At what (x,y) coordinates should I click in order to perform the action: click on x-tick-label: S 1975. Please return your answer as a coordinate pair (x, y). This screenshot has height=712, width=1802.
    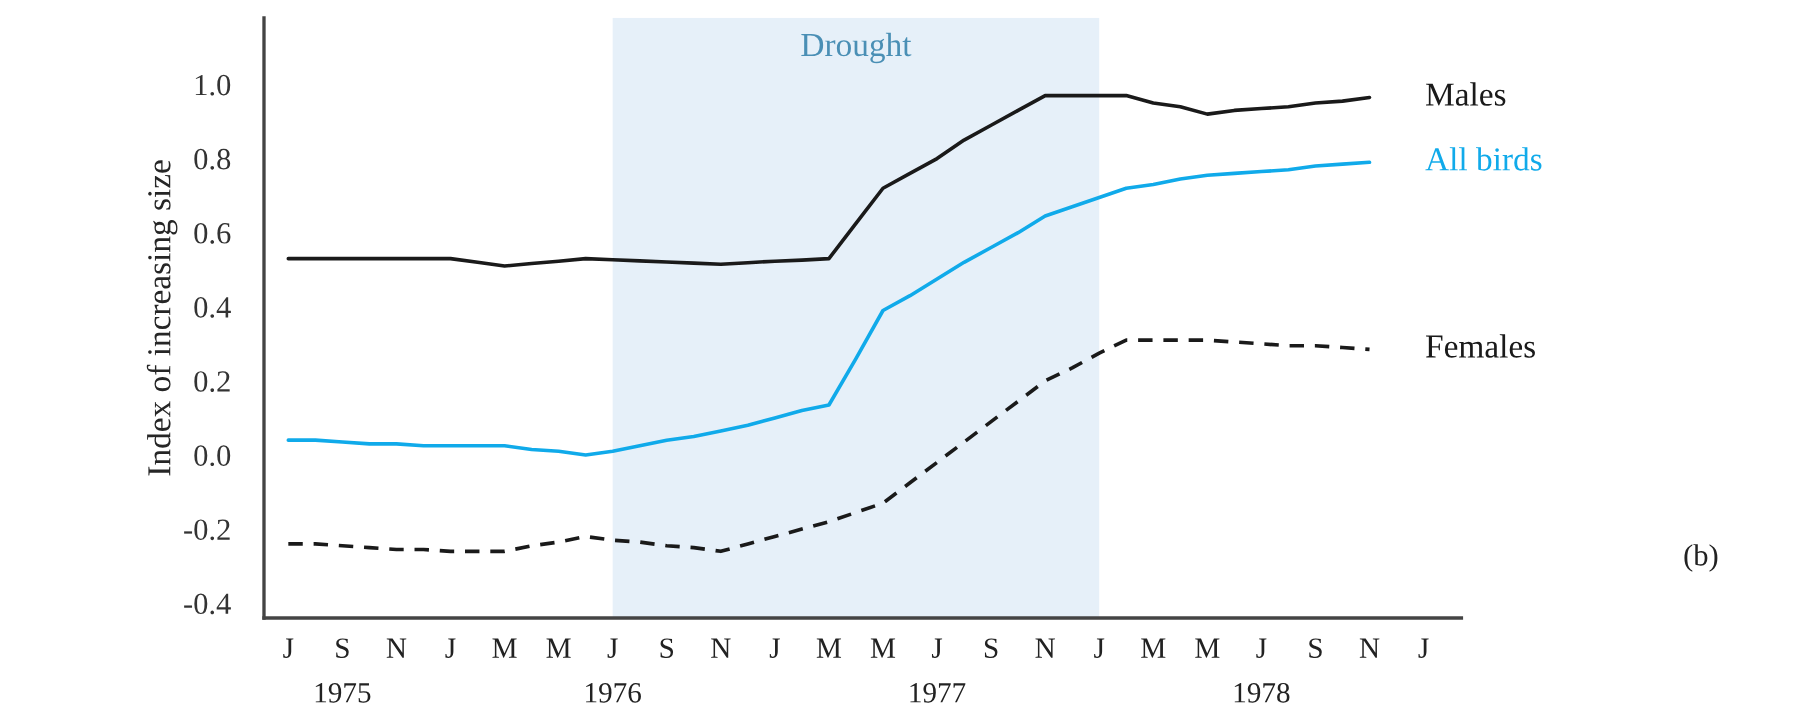
    Looking at the image, I should click on (343, 670).